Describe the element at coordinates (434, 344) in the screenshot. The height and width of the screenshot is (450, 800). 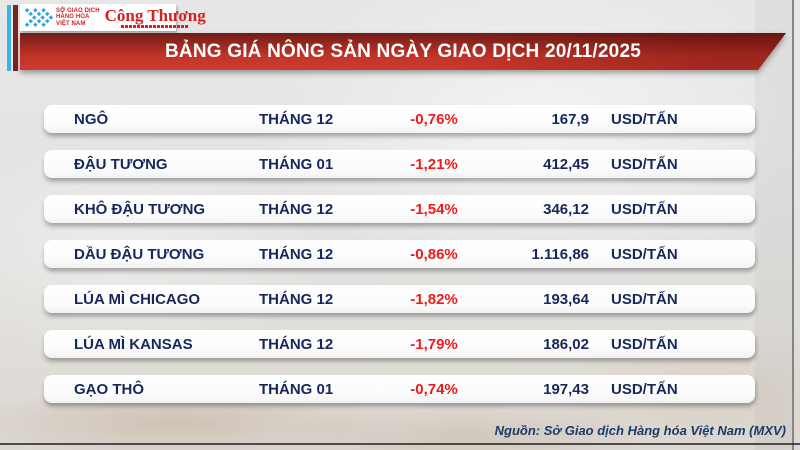
I see `change-percent: -1,79%` at that location.